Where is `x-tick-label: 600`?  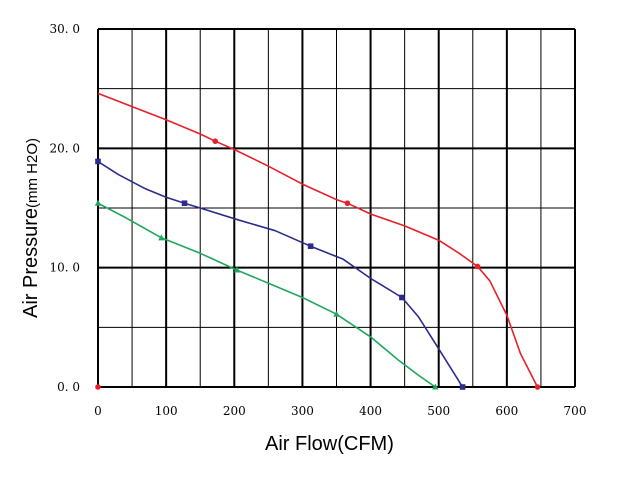 x-tick-label: 600 is located at coordinates (506, 411).